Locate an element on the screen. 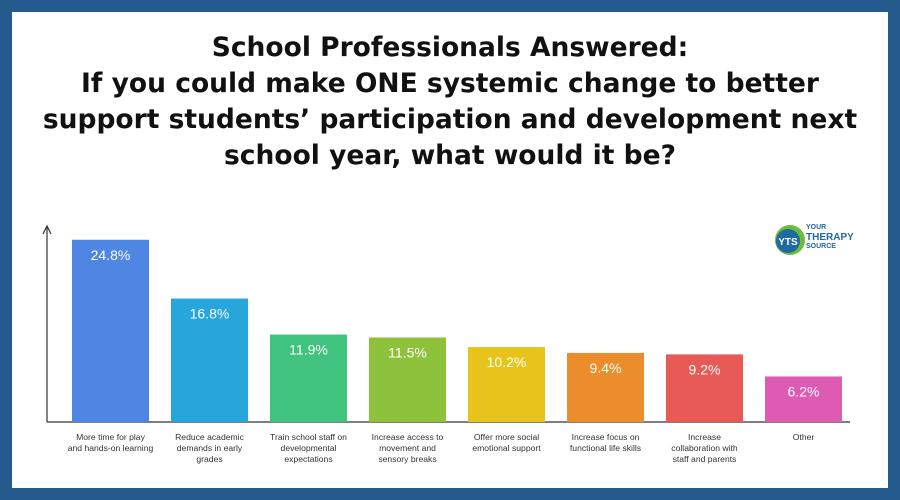  logo-badge-text: YTS is located at coordinates (788, 242).